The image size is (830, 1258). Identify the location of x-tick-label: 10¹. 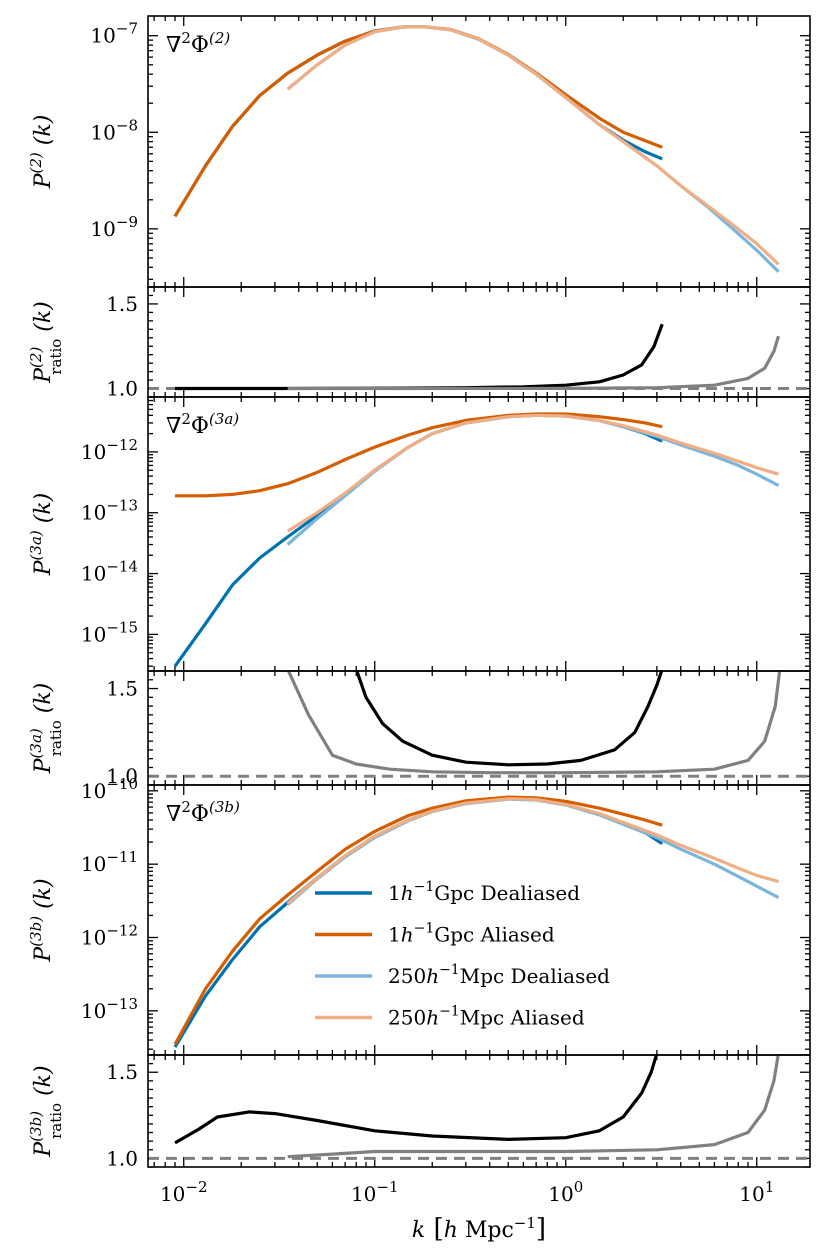
(756, 1192).